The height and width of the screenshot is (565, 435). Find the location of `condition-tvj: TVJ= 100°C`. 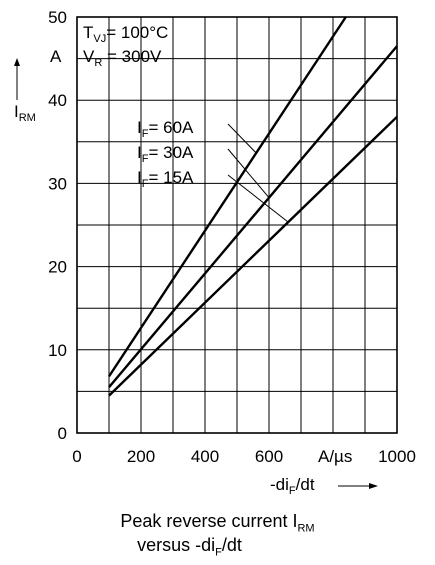

condition-tvj: TVJ= 100°C is located at coordinates (125, 34).